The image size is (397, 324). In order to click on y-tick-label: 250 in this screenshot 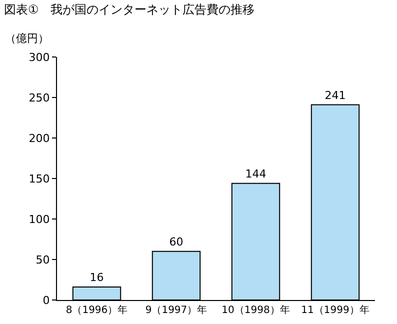, I will do `click(39, 97)`.